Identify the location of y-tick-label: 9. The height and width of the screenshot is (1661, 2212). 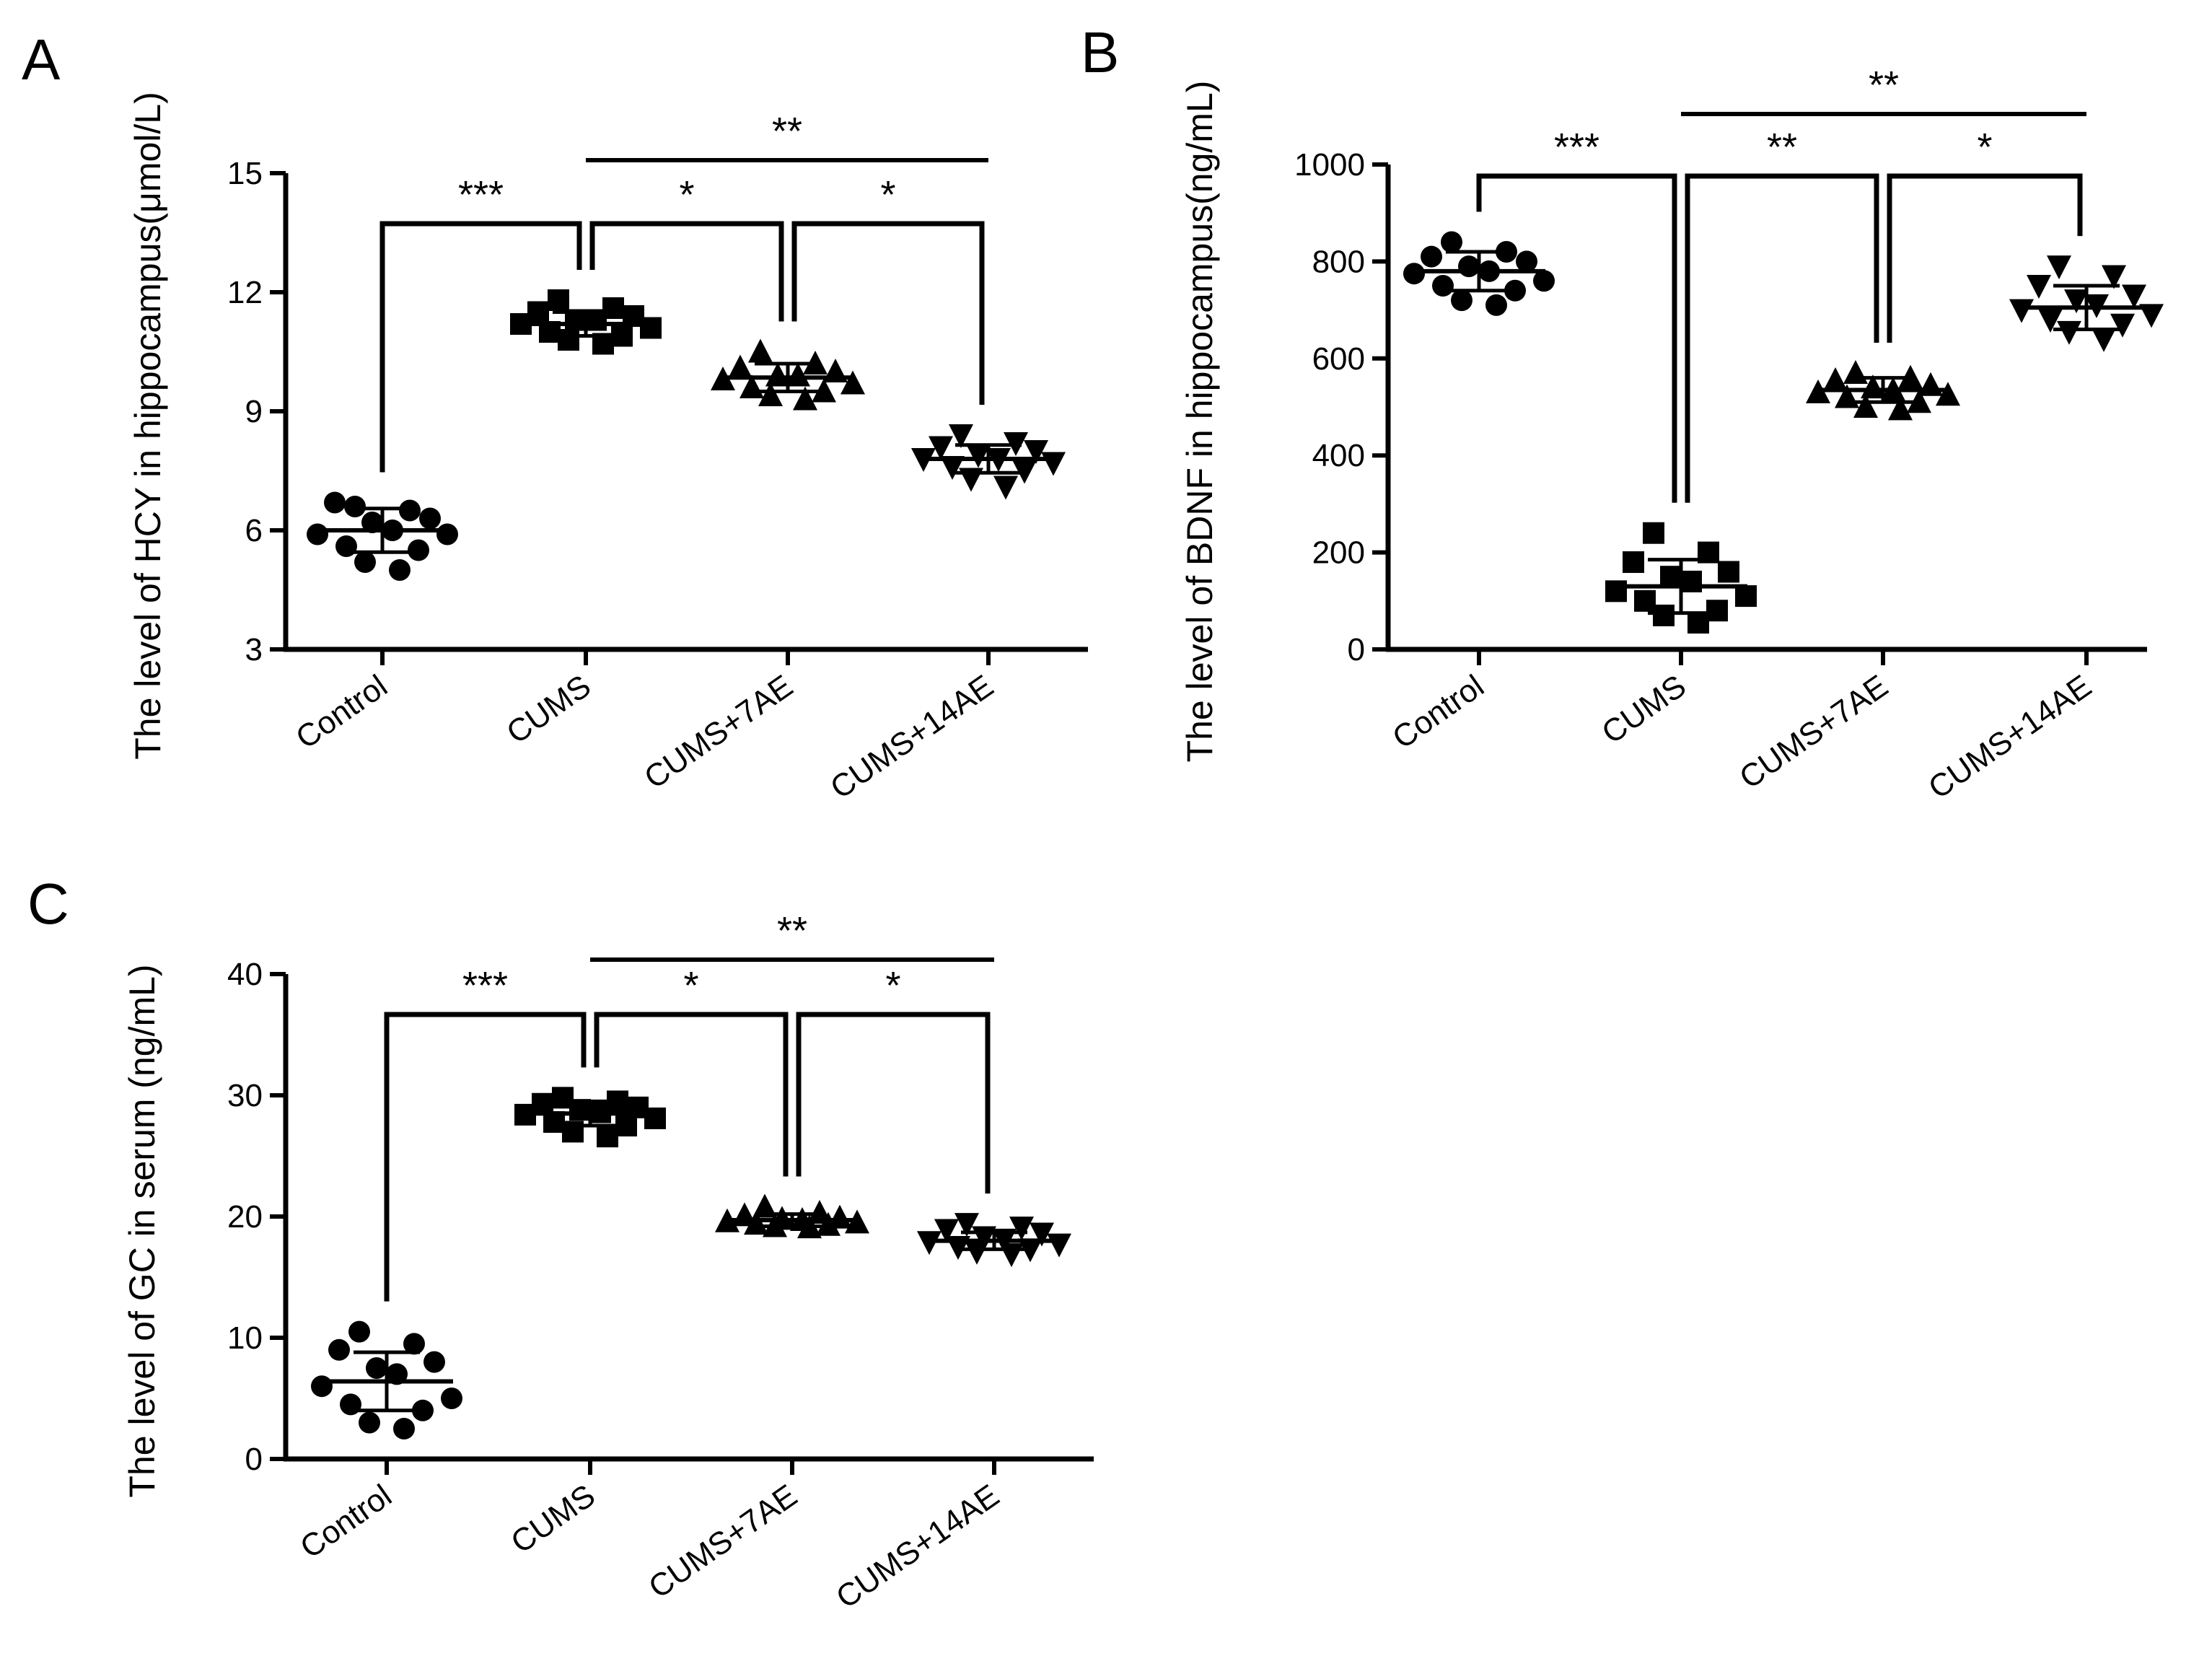
(254, 411).